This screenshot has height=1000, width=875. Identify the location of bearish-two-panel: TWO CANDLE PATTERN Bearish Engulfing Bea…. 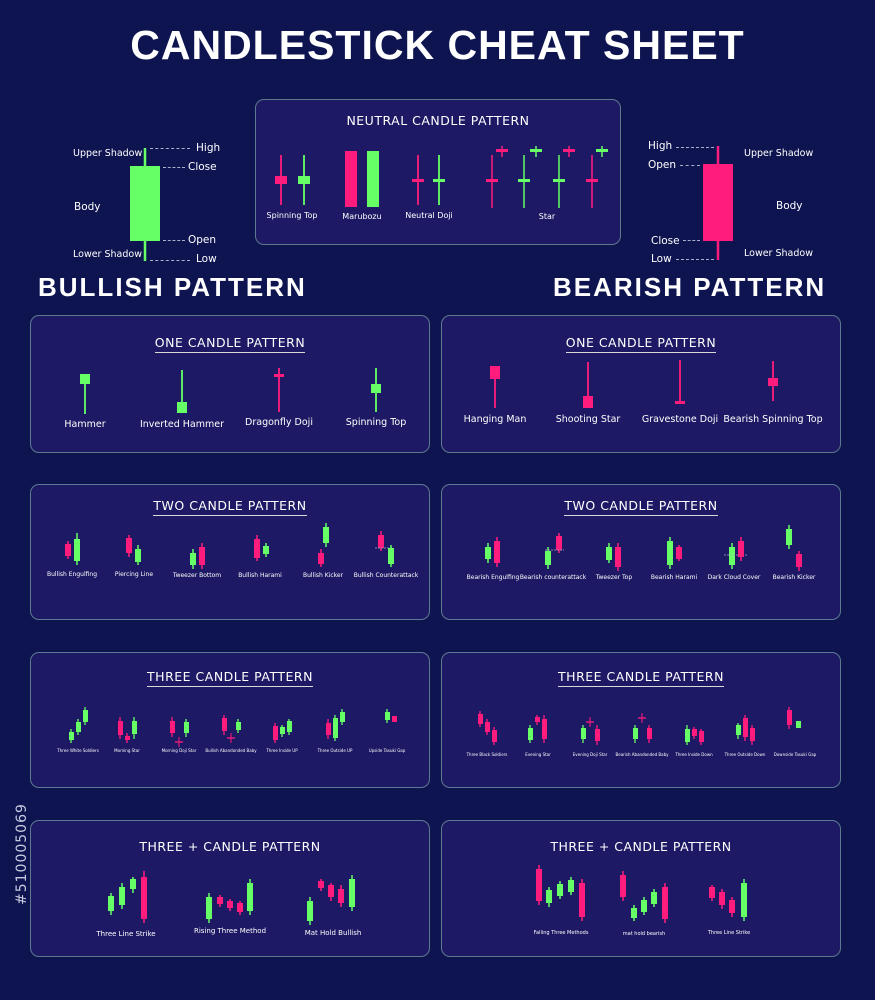
(641, 552).